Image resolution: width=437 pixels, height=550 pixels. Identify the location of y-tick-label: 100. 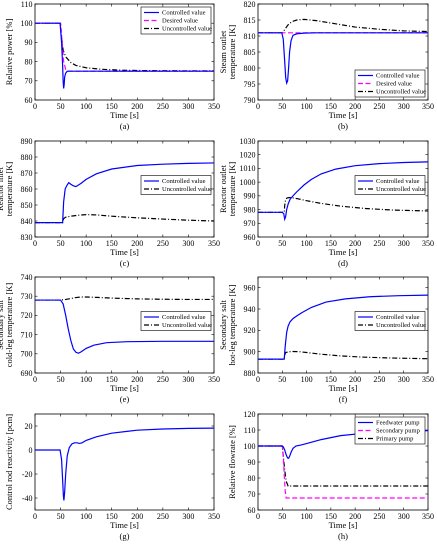
(250, 446).